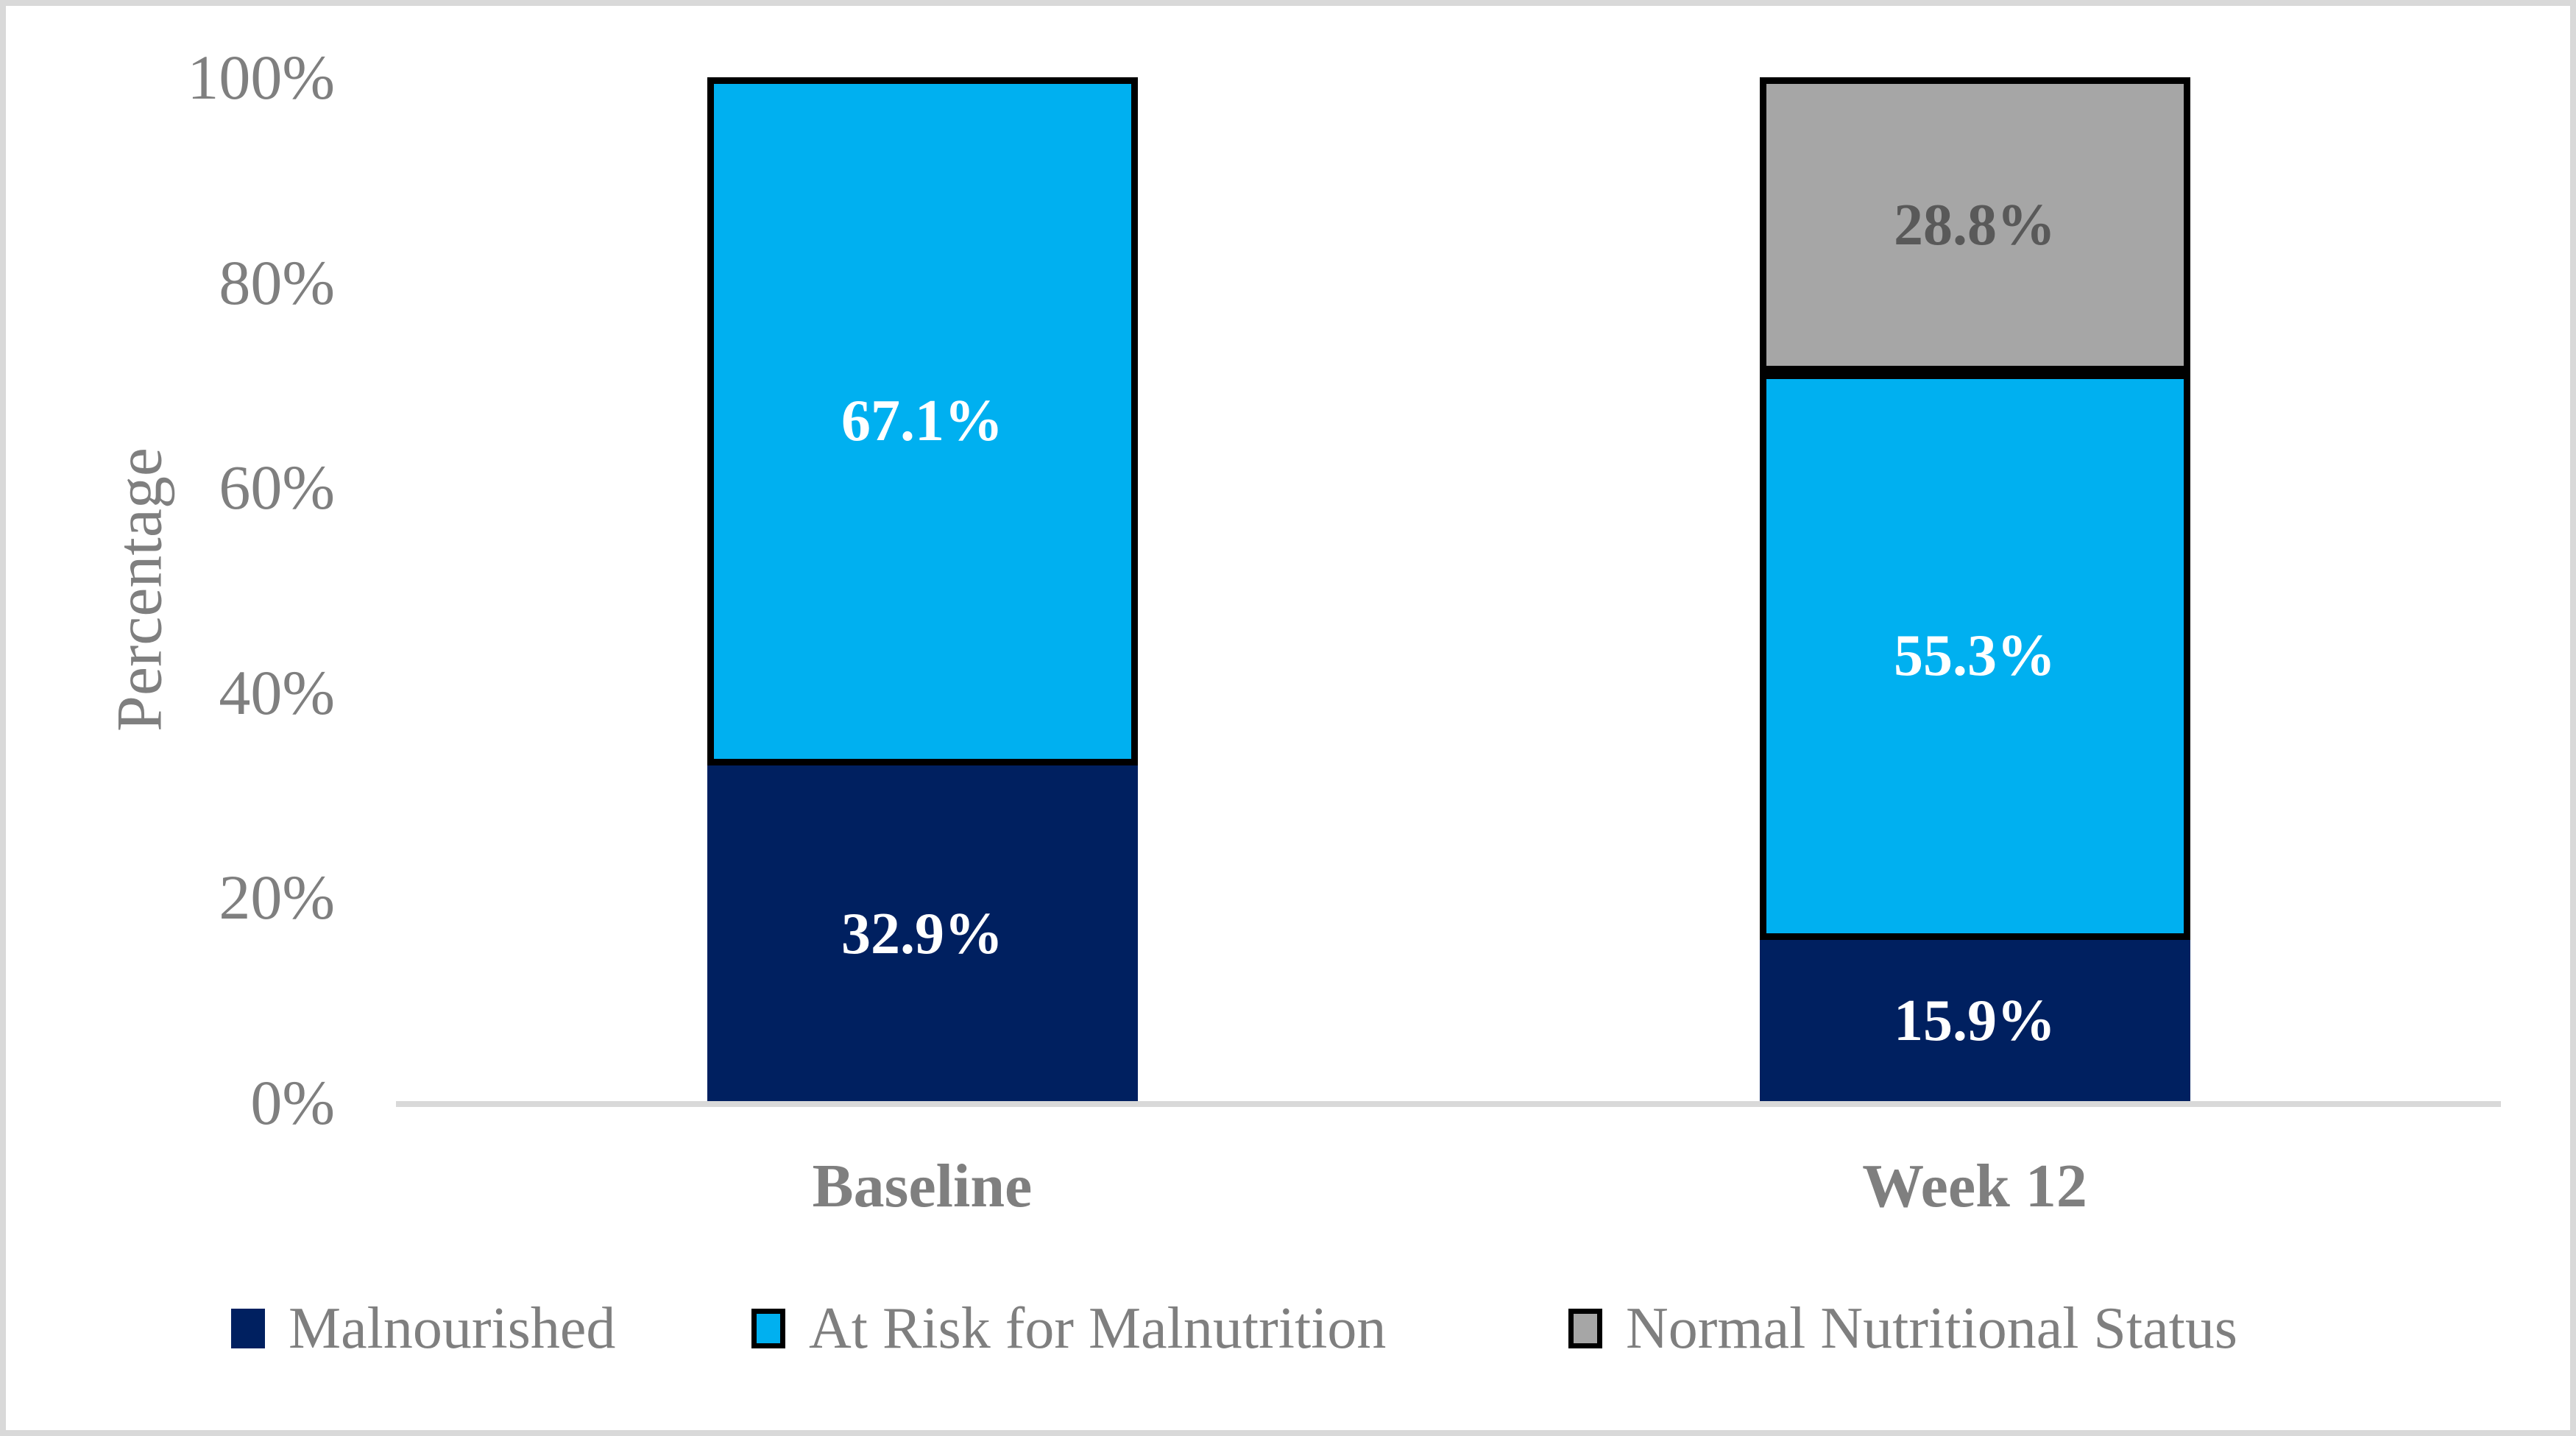  I want to click on data-label-at-risk-for-malnutrition-week-12: 55.3%, so click(1975, 656).